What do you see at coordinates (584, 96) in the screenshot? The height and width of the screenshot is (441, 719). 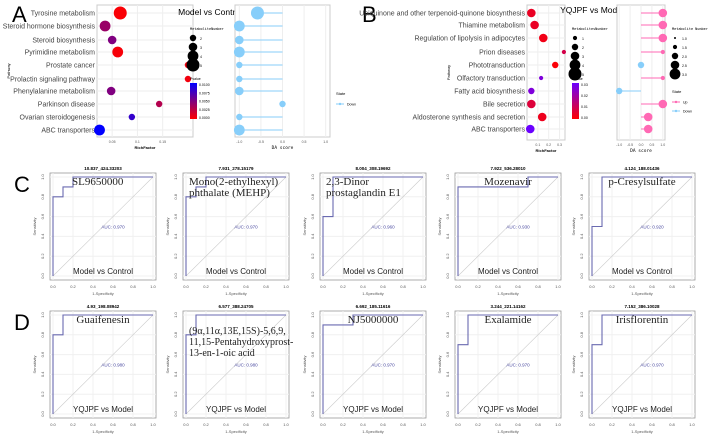 I see `color-legend-label: 0.02` at bounding box center [584, 96].